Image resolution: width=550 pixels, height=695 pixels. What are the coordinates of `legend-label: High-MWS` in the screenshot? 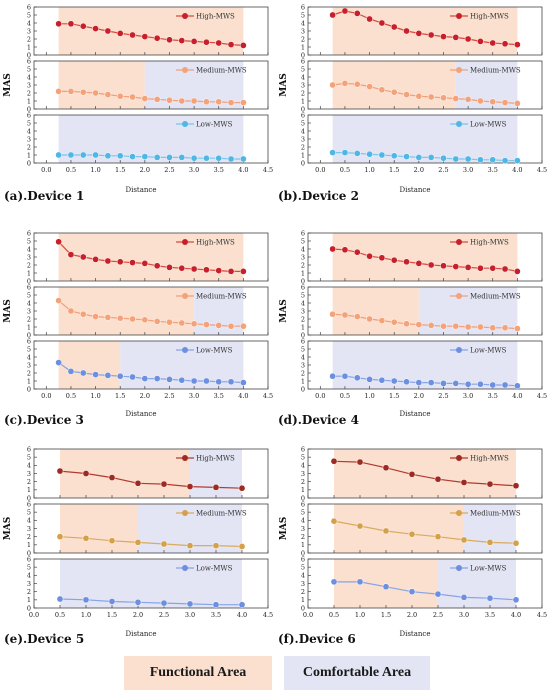 It's located at (215, 16).